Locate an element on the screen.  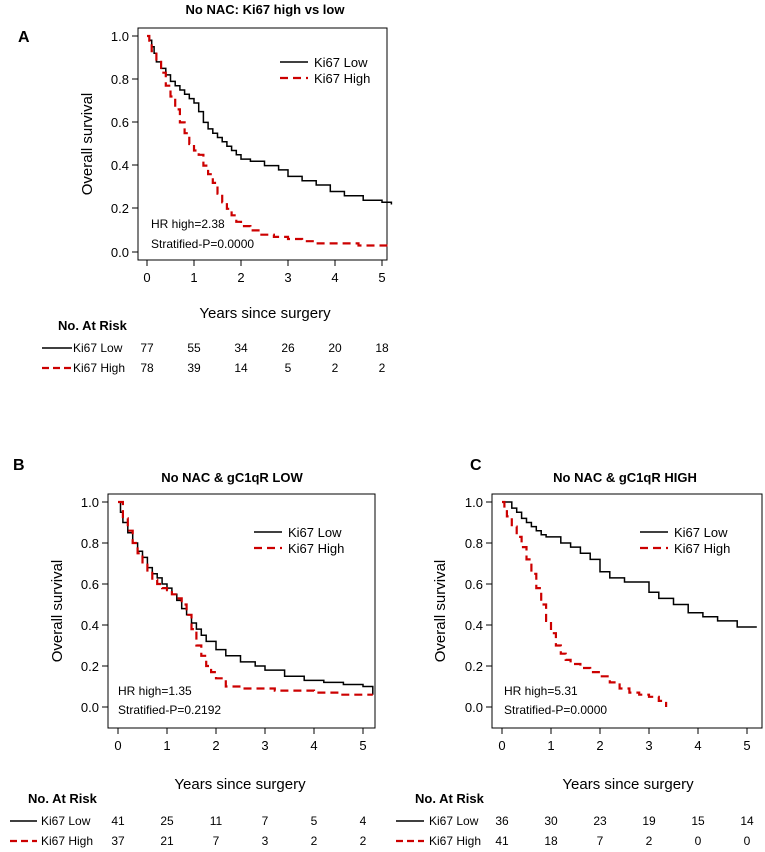
risk-value: 34 is located at coordinates (241, 348).